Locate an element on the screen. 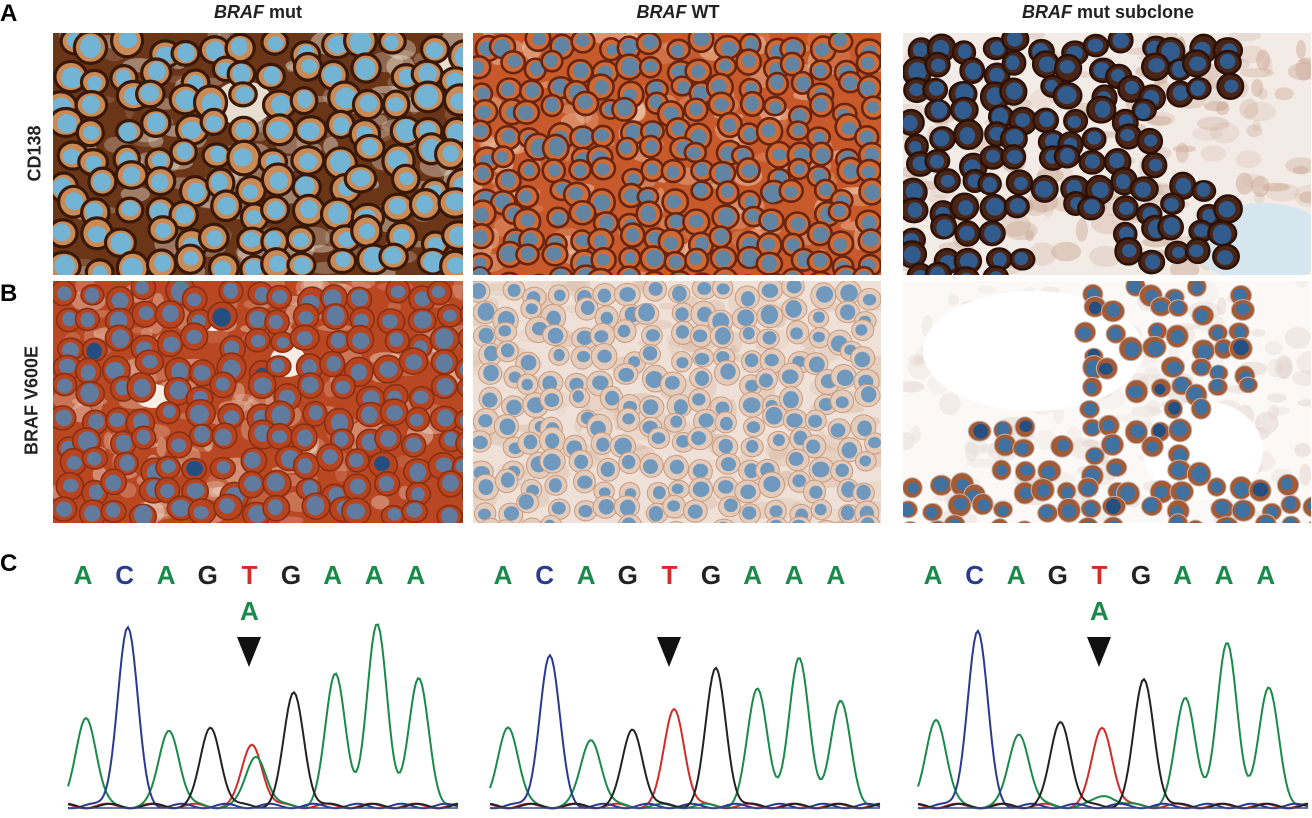 Image resolution: width=1312 pixels, height=818 pixels. column-title-braf-subclone: BRAF mut subclone is located at coordinates (1107, 12).